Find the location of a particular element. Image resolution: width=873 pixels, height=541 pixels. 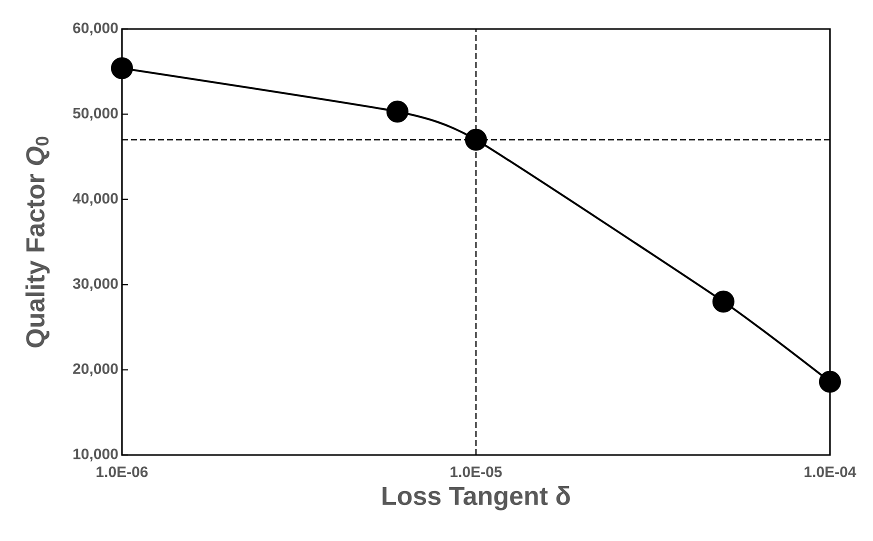

x-tick-label: 1.0E-05 is located at coordinates (476, 472).